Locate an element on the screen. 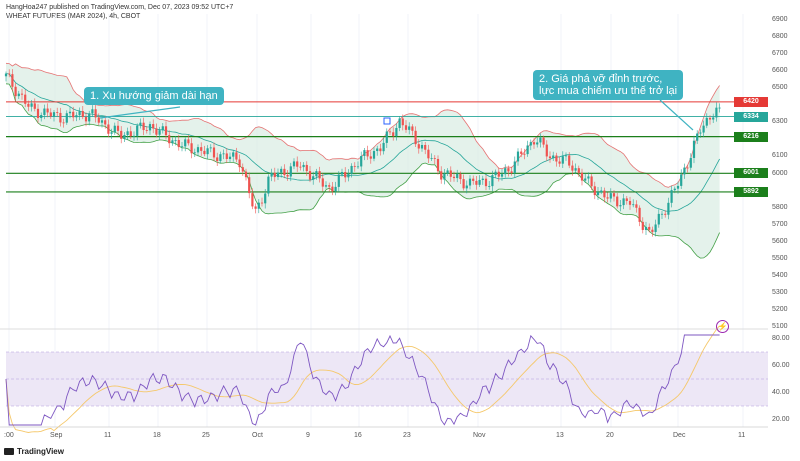  price-axis-label: 5600 is located at coordinates (780, 241).